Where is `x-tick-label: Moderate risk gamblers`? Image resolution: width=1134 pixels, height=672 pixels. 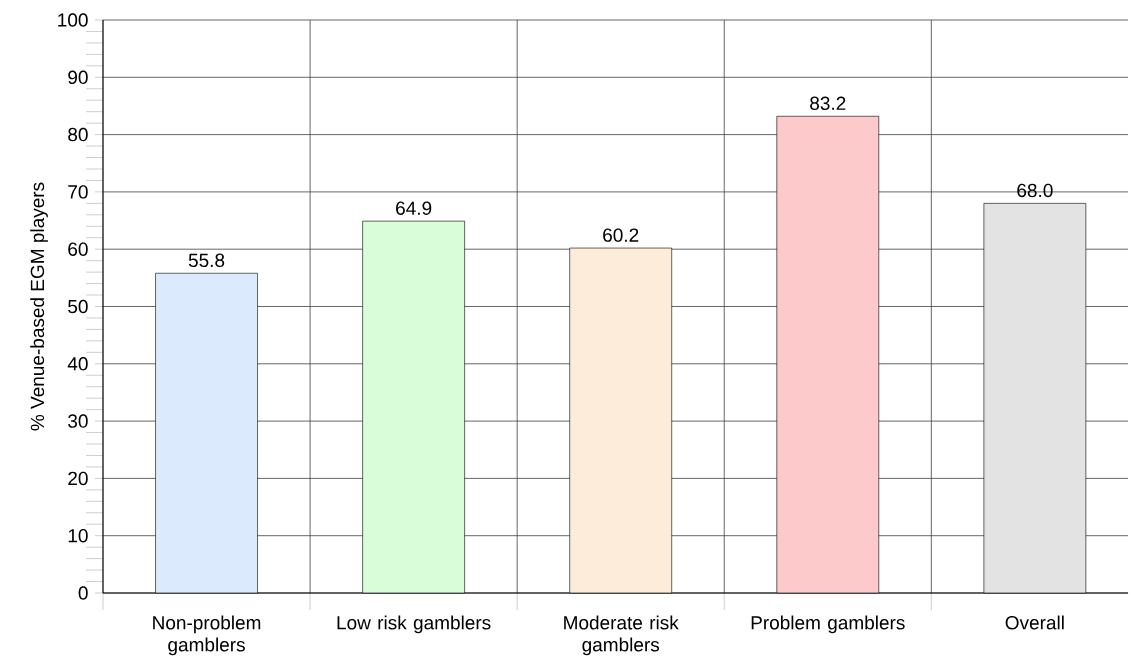
x-tick-label: Moderate risk gamblers is located at coordinates (621, 635).